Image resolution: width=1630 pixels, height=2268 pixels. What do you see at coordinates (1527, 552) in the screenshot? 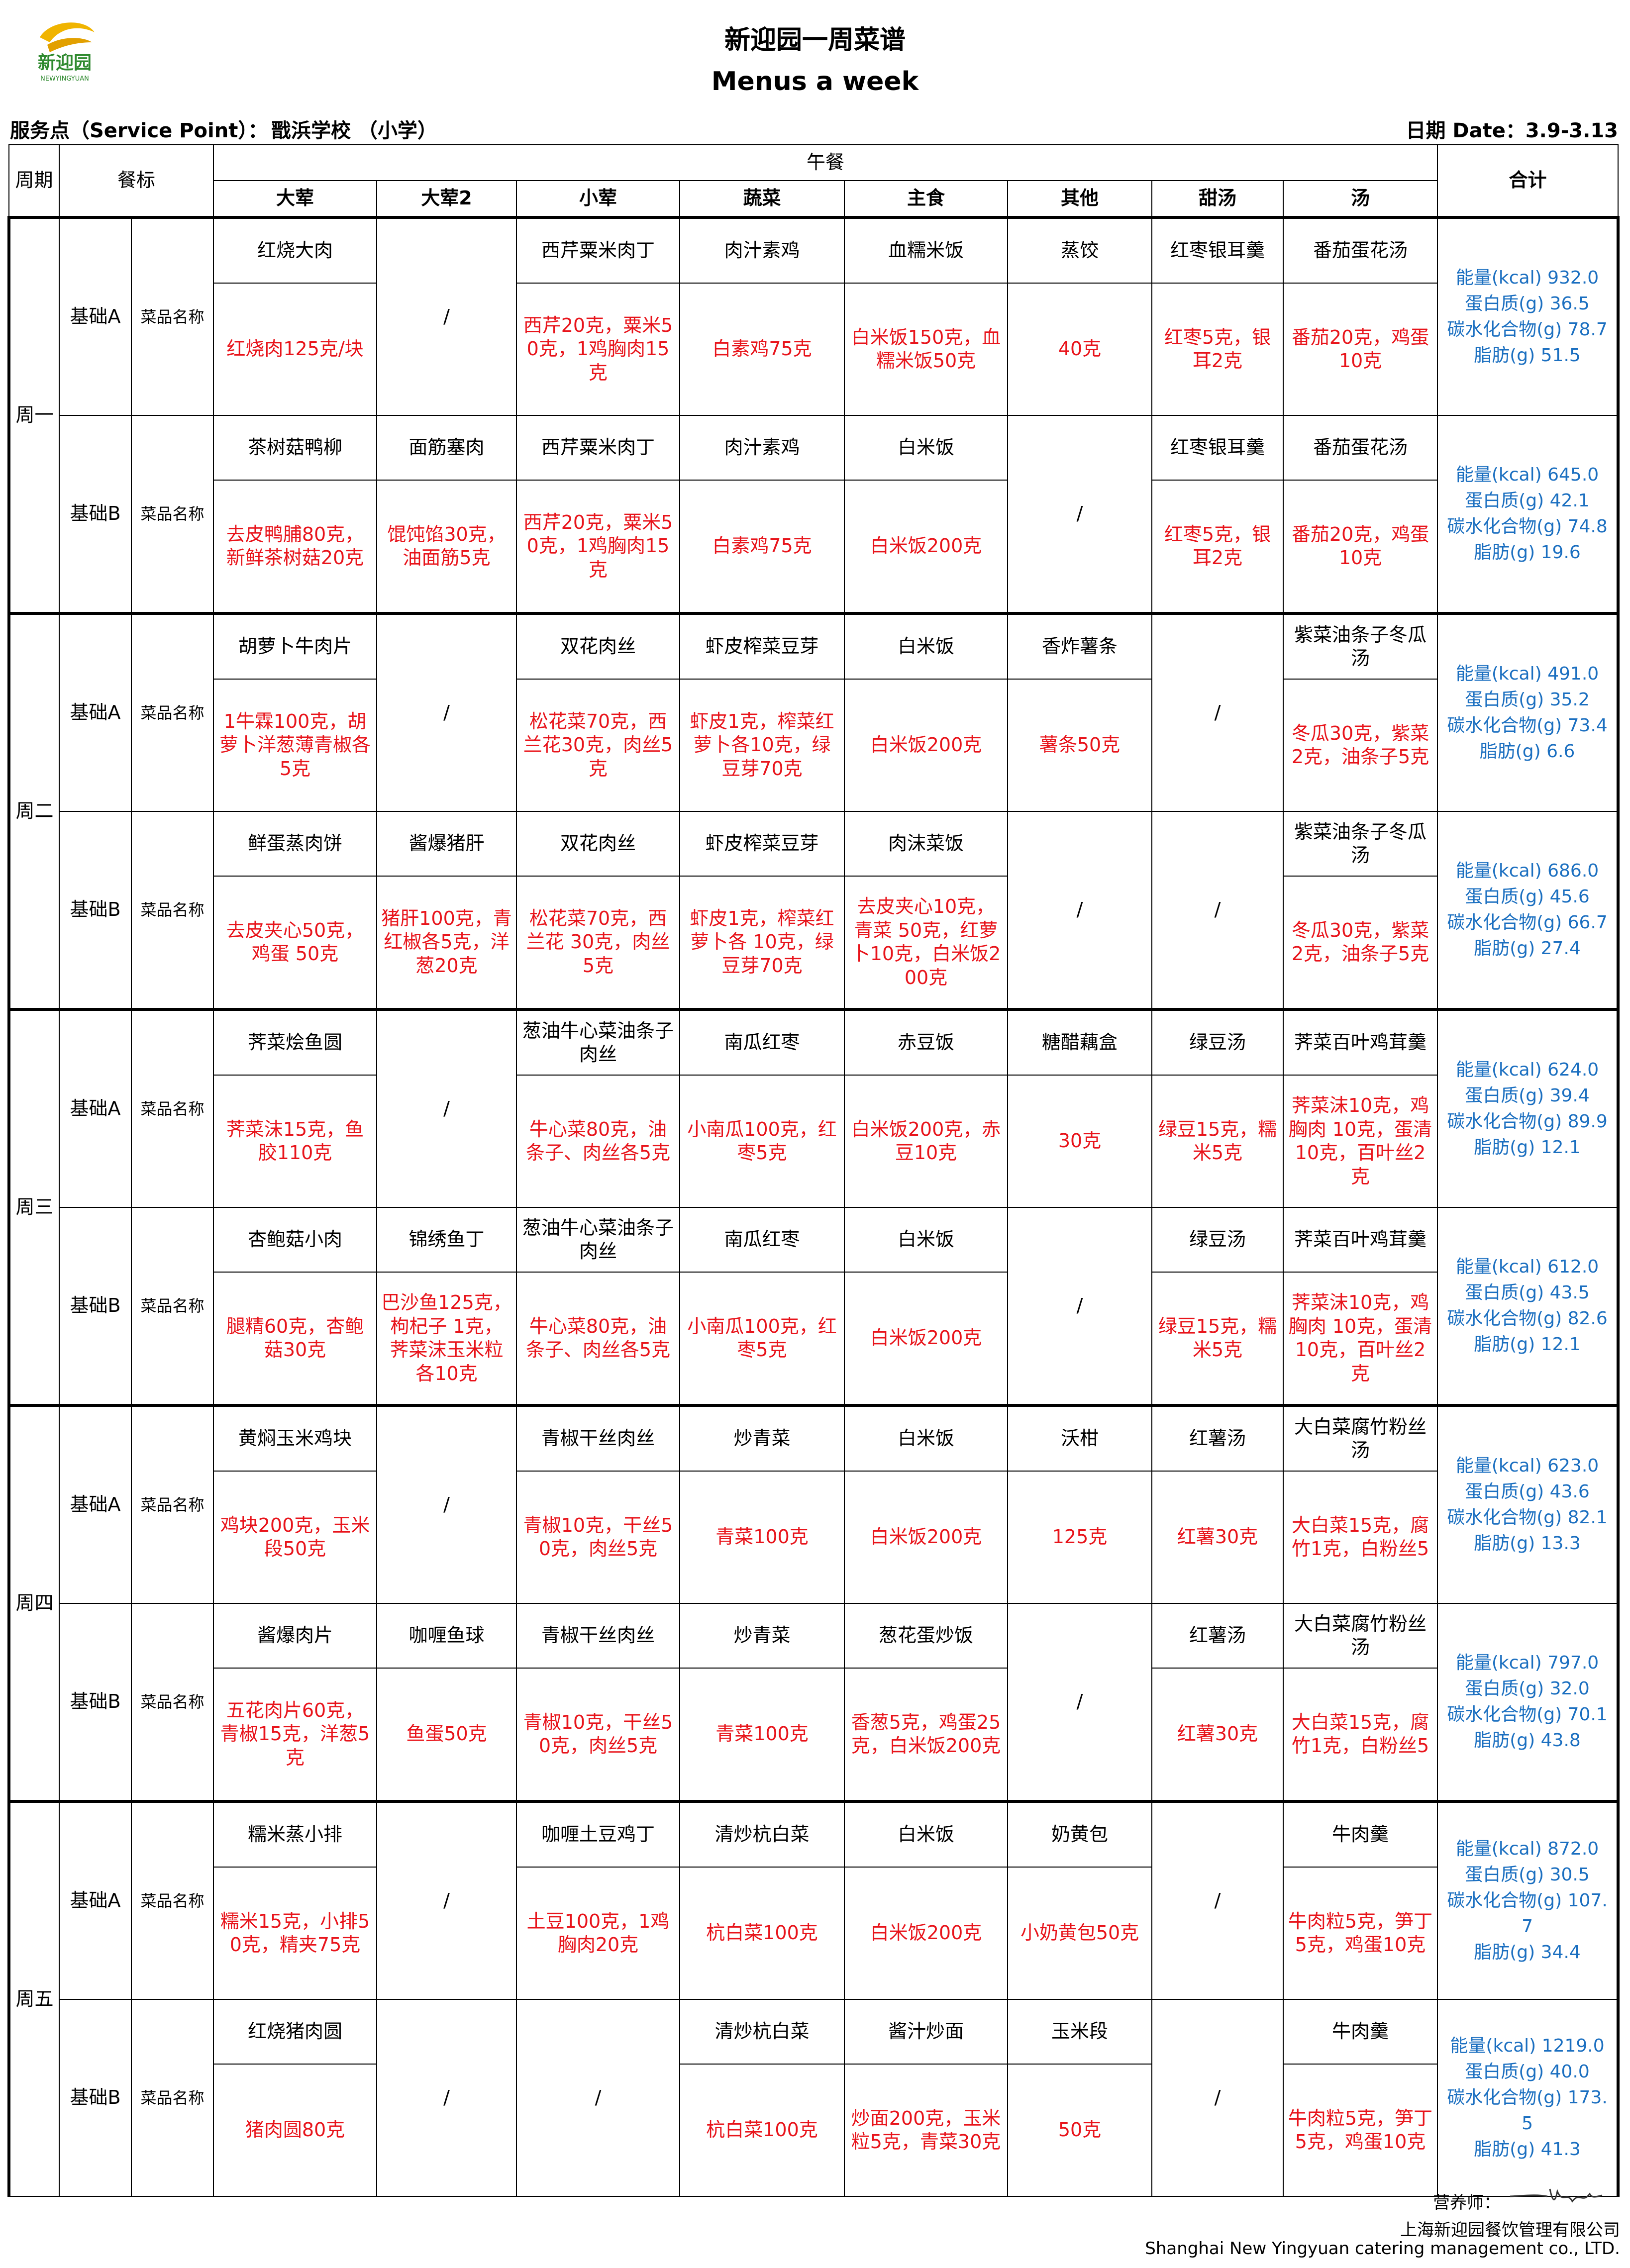
I see `nutrition-line: 脂肪(g) 19.6` at bounding box center [1527, 552].